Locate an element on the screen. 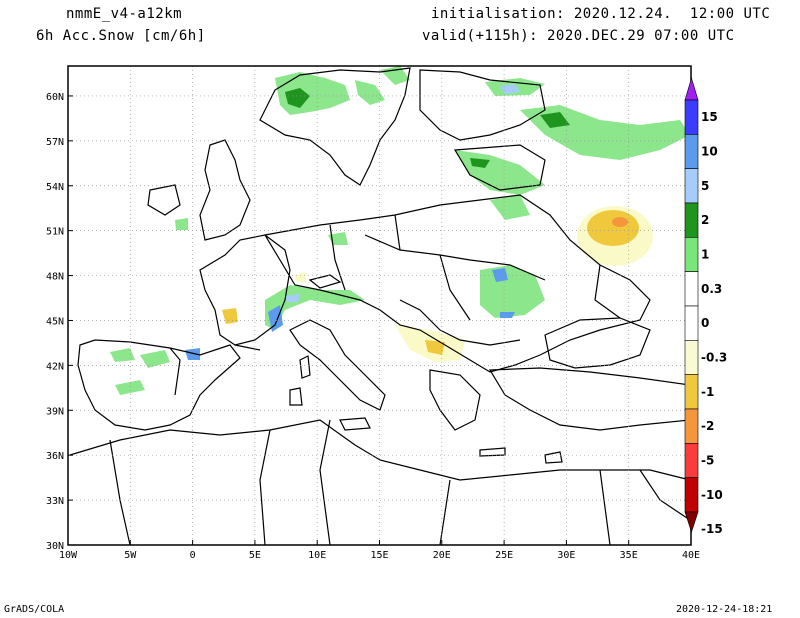  snow-area-uk is located at coordinates (181, 224).